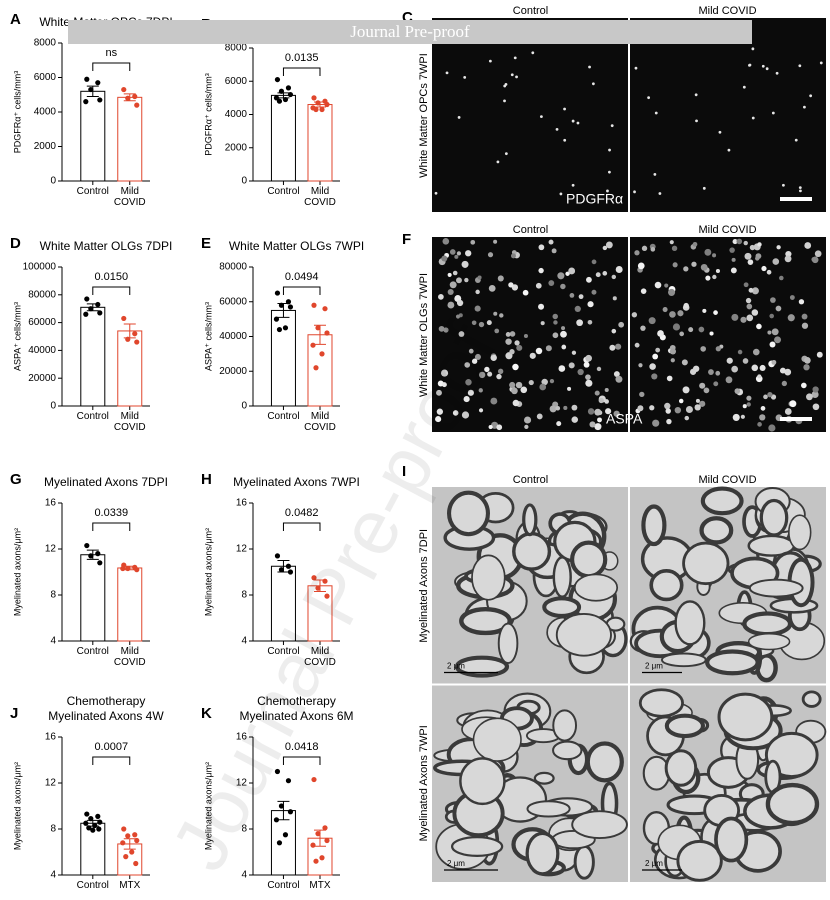  Describe the element at coordinates (244, 406) in the screenshot. I see `y-tick-label: 0` at that location.